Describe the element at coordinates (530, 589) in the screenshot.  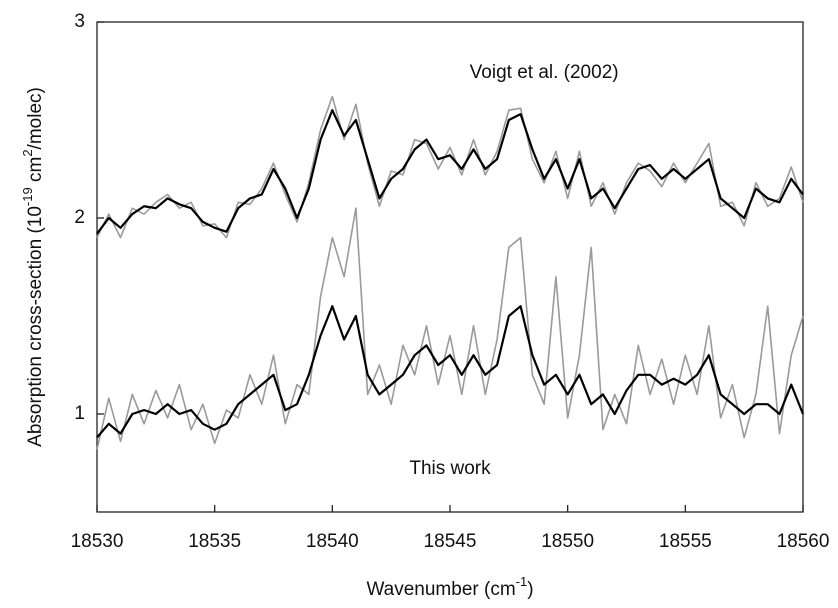
I see `x-axis-label-part: )` at that location.